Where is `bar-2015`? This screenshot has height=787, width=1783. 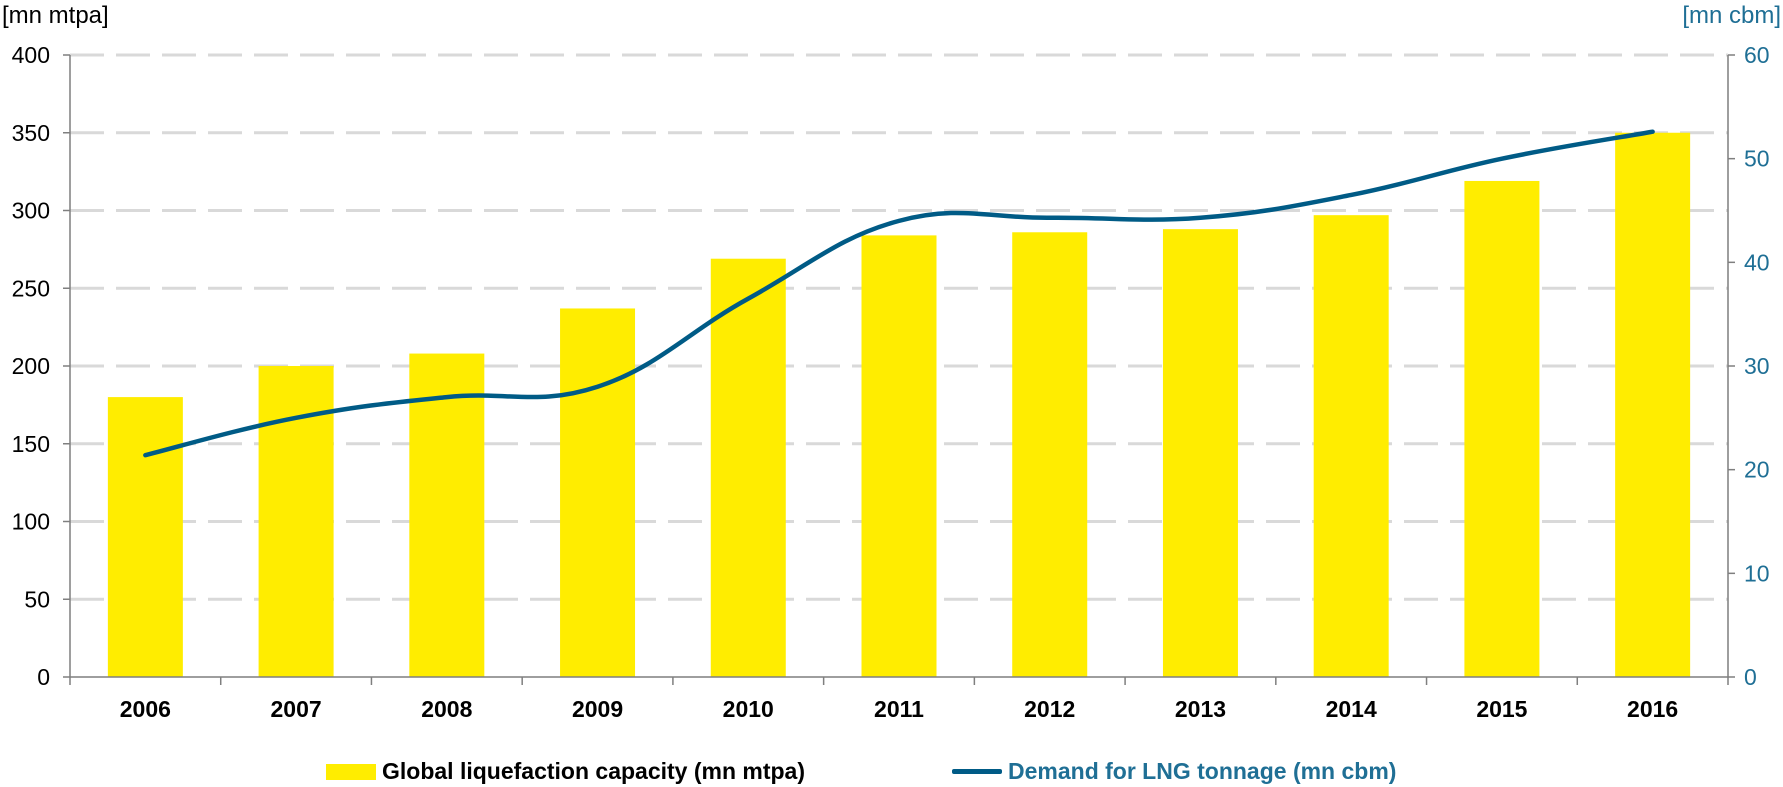 bar-2015 is located at coordinates (1502, 428).